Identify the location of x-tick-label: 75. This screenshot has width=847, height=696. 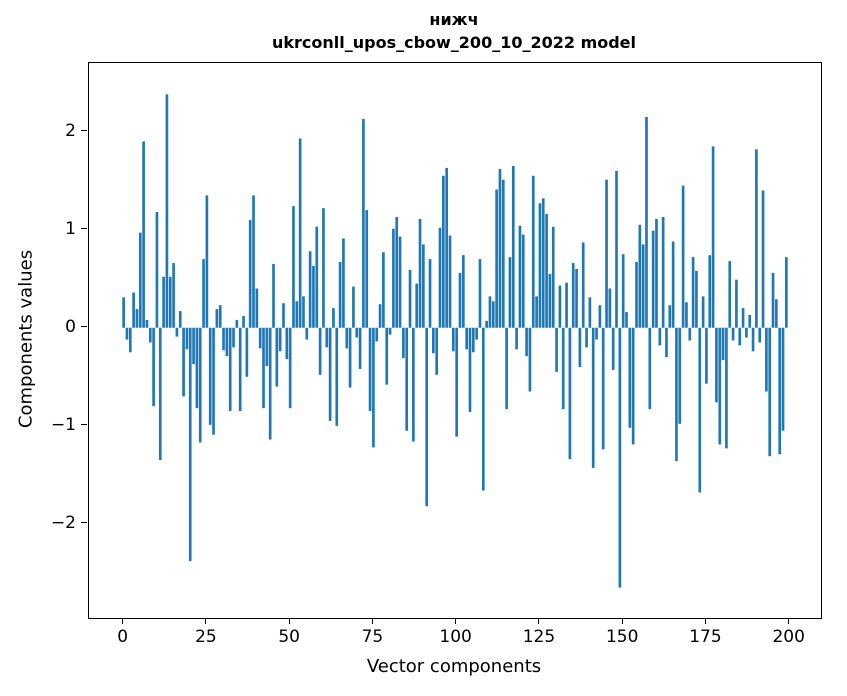
(372, 637).